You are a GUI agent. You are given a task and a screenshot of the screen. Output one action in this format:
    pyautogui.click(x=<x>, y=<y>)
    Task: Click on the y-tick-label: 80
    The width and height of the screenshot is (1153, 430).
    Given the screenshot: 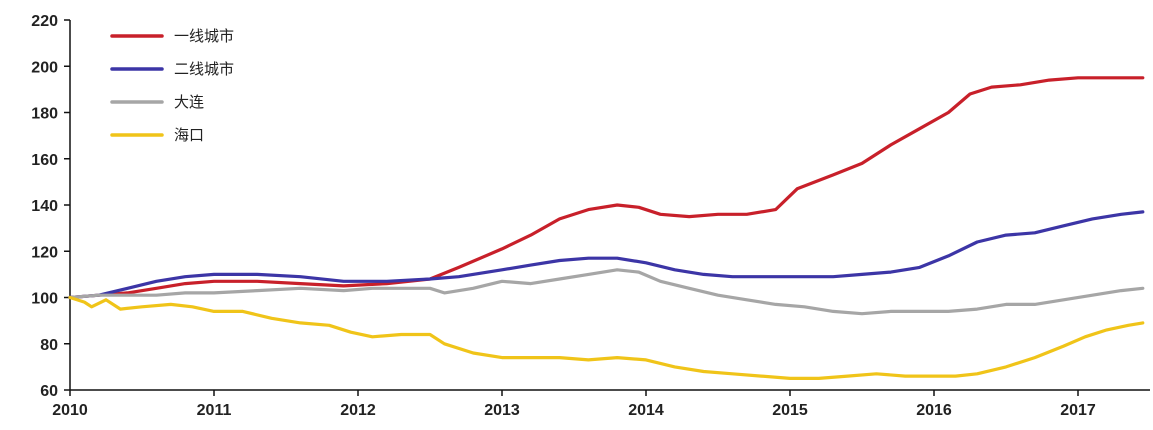 What is the action you would take?
    pyautogui.click(x=49, y=345)
    